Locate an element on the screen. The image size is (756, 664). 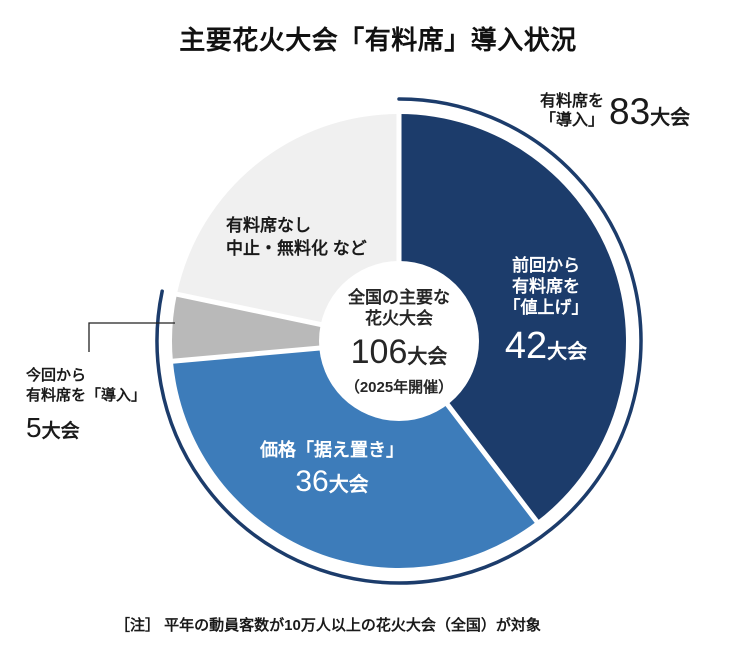
outer-arc-label-line: 「導入」 is located at coordinates (572, 121).